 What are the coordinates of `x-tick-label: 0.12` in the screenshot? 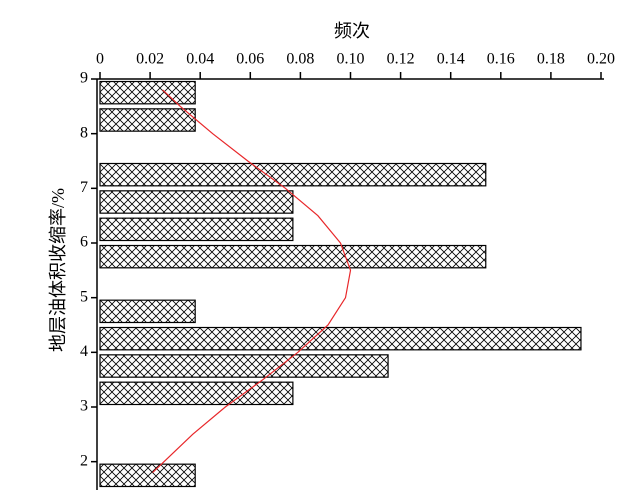 It's located at (401, 59).